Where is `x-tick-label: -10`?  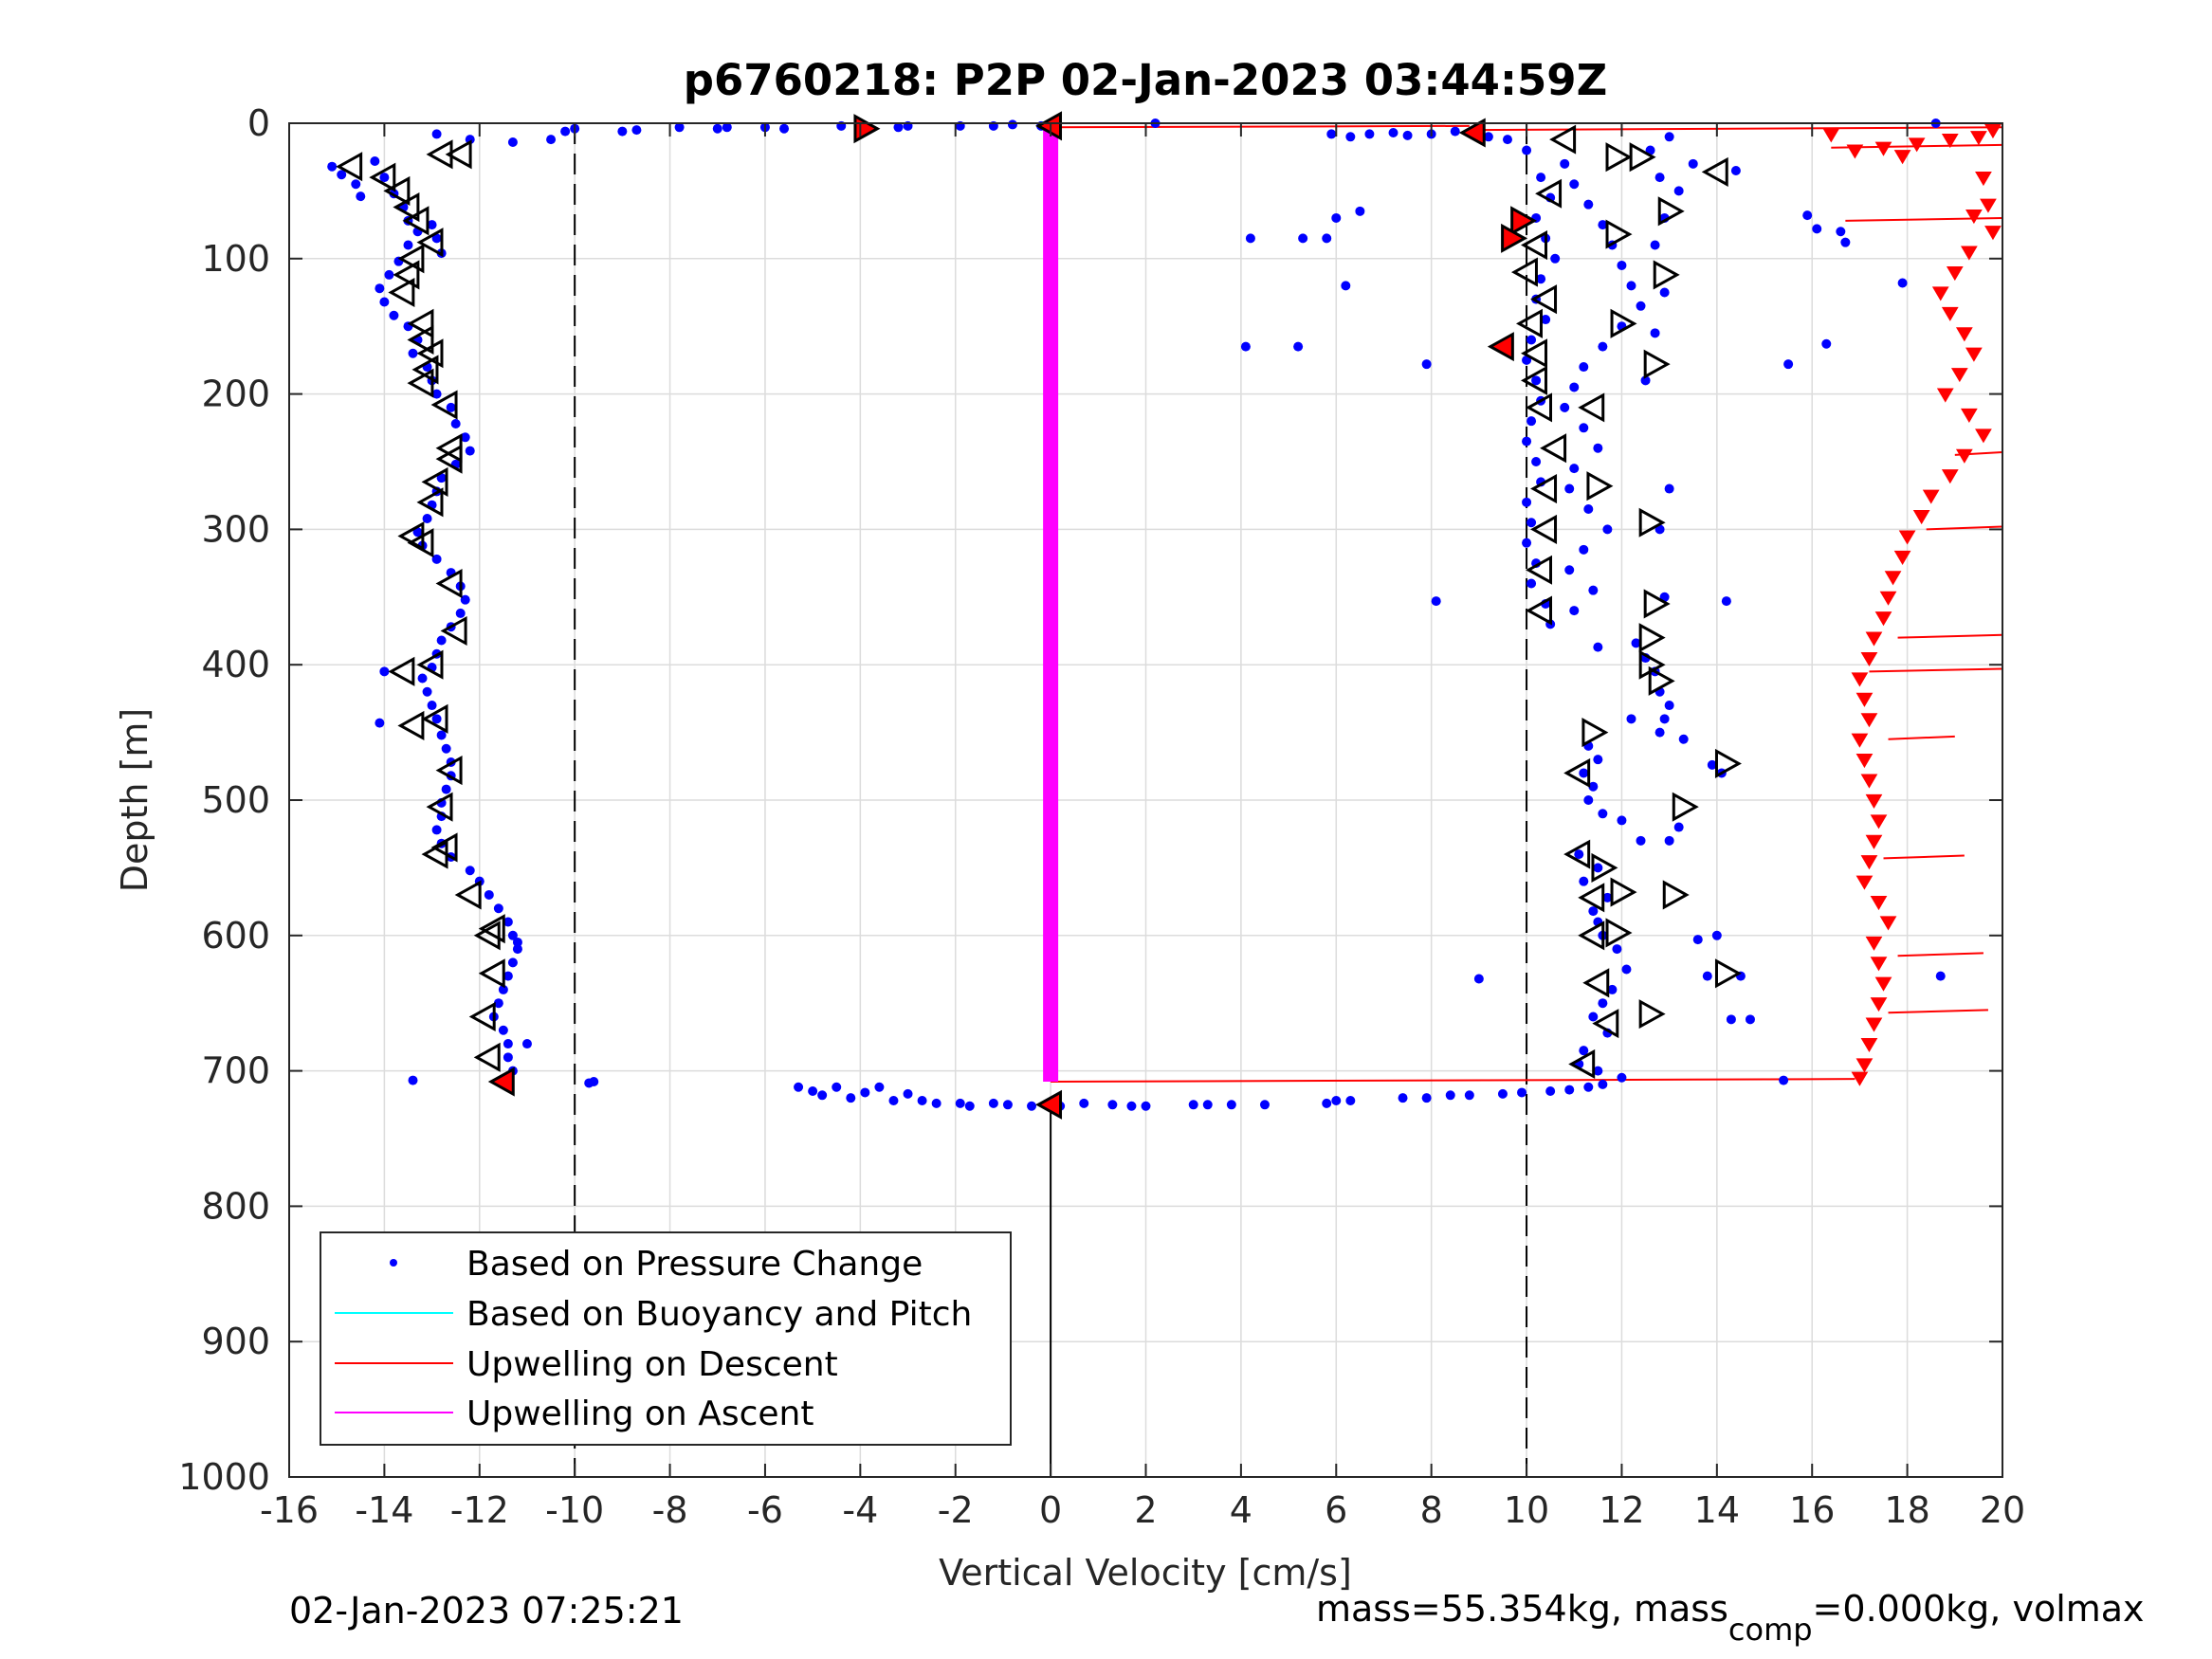
x-tick-label: -10 is located at coordinates (574, 1510).